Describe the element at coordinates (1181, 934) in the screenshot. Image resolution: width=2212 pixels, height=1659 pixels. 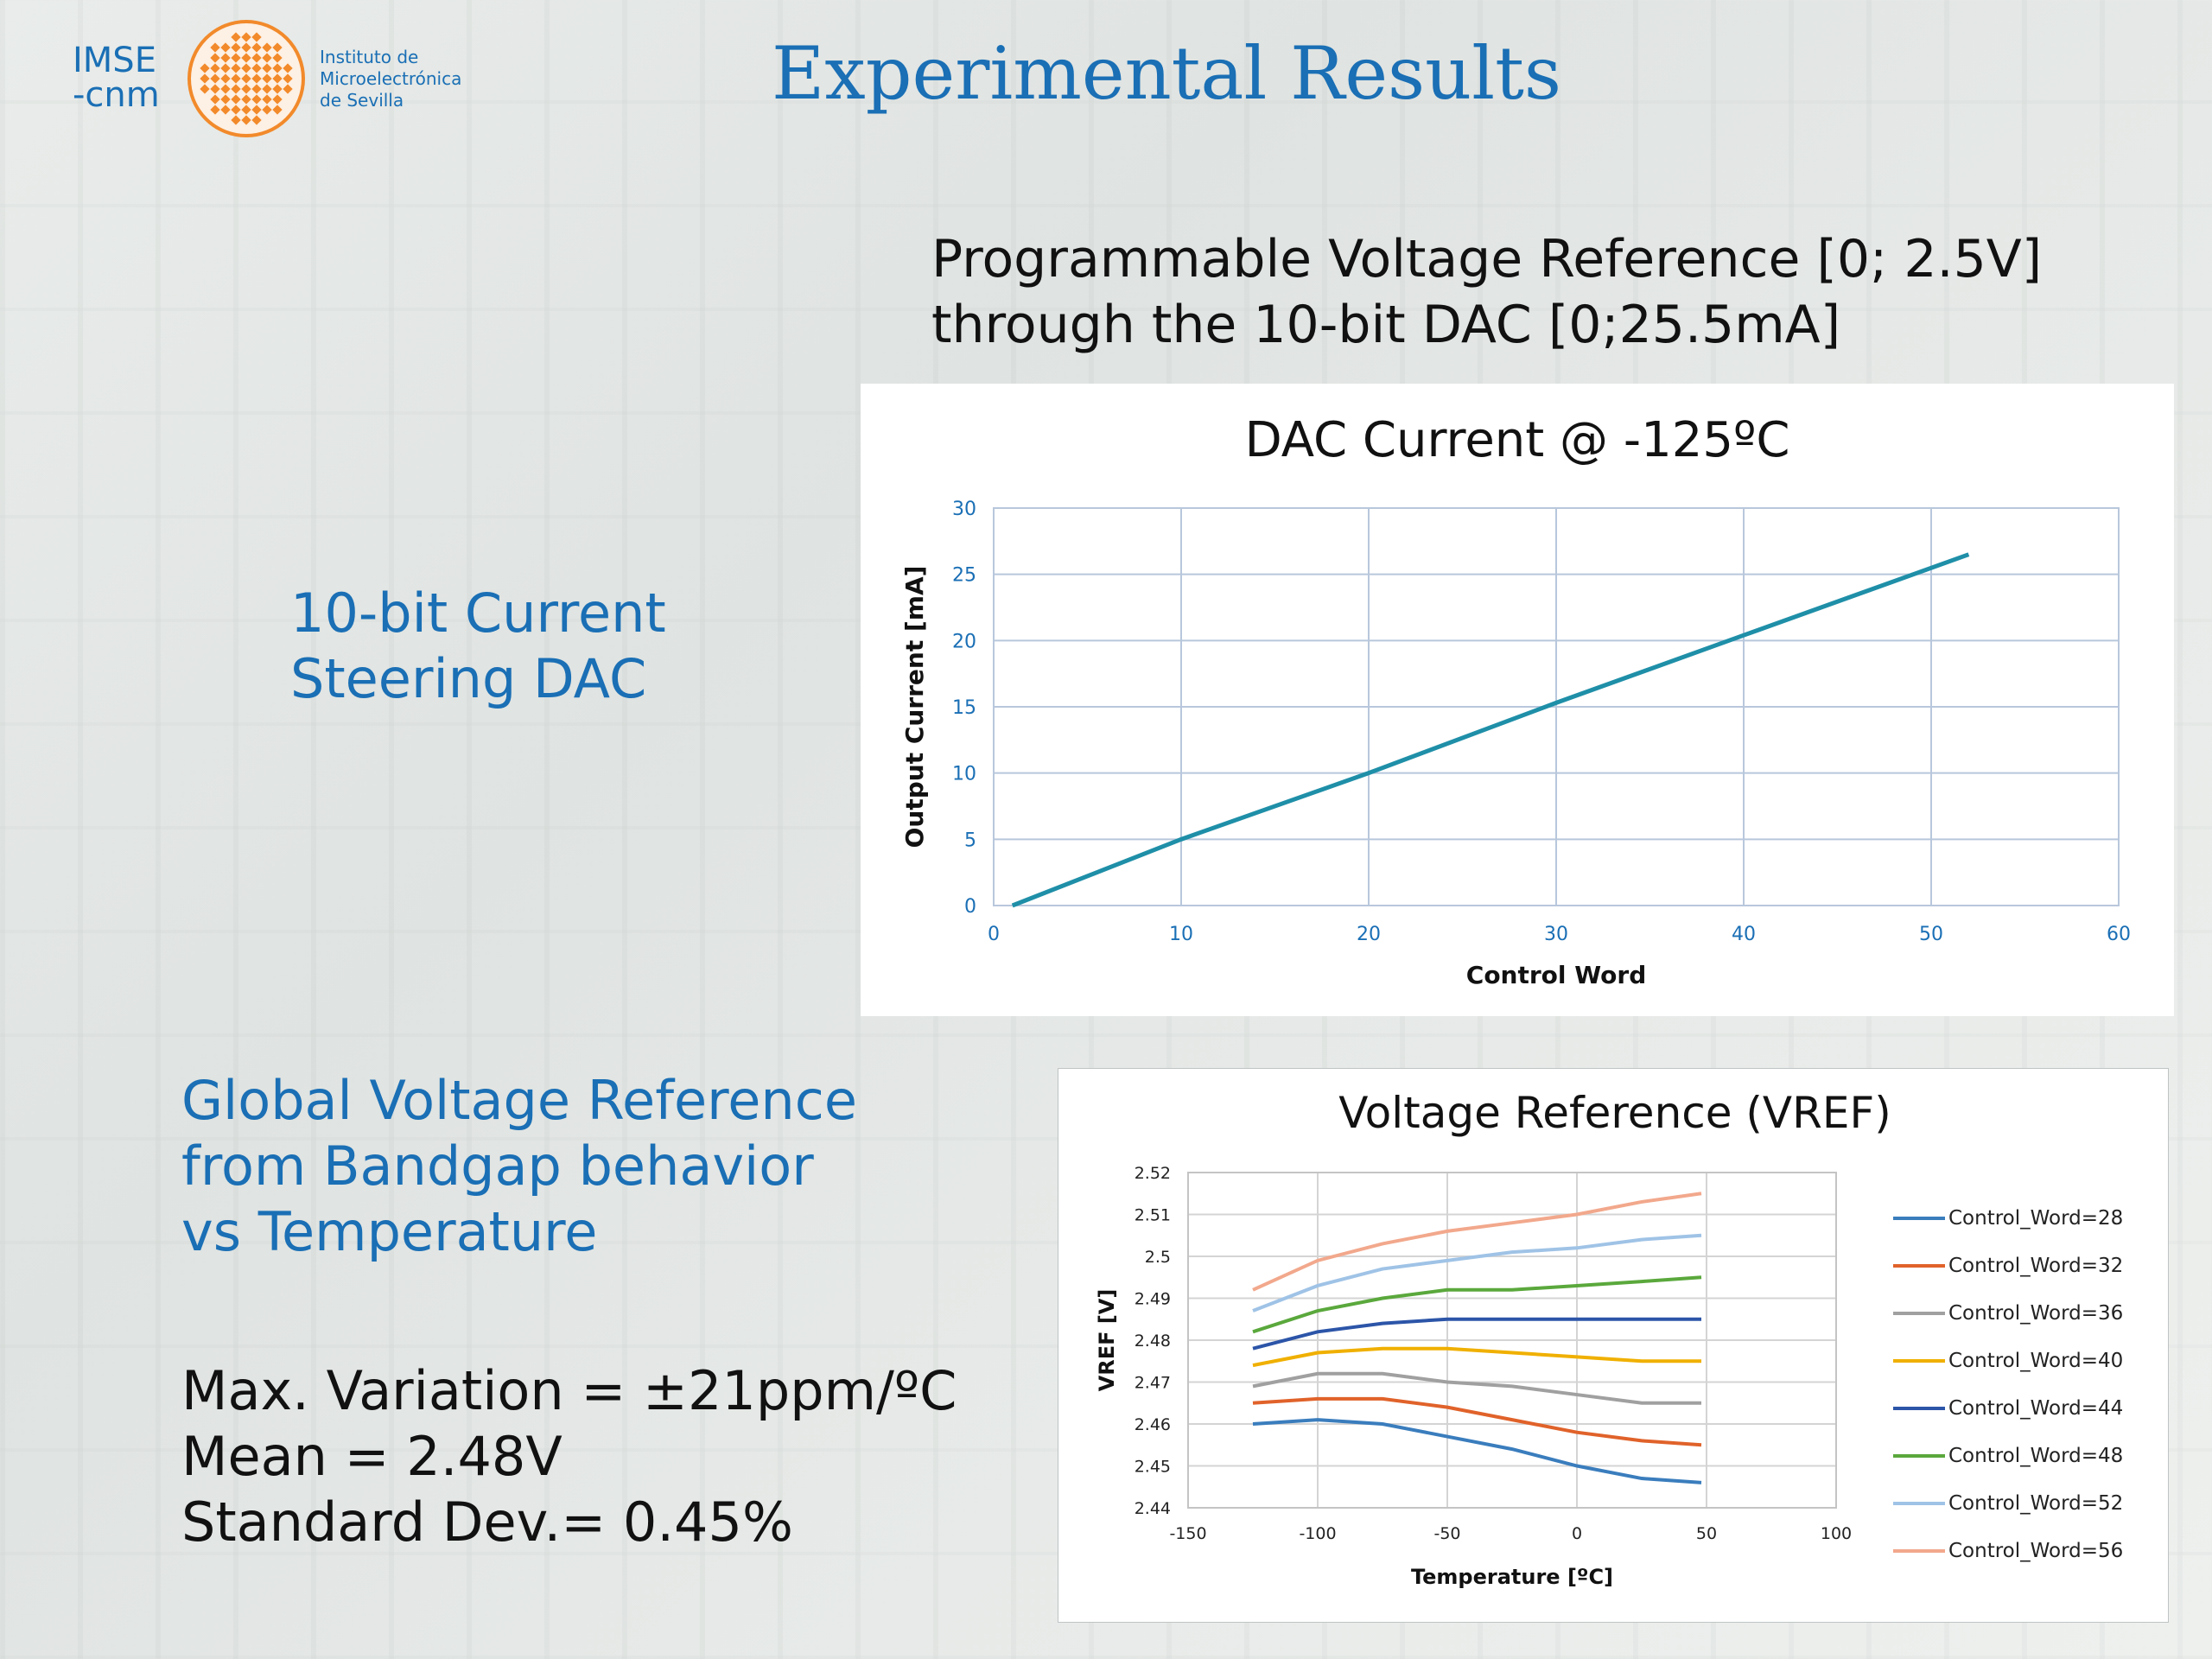
I see `x-tick-label: 10` at that location.